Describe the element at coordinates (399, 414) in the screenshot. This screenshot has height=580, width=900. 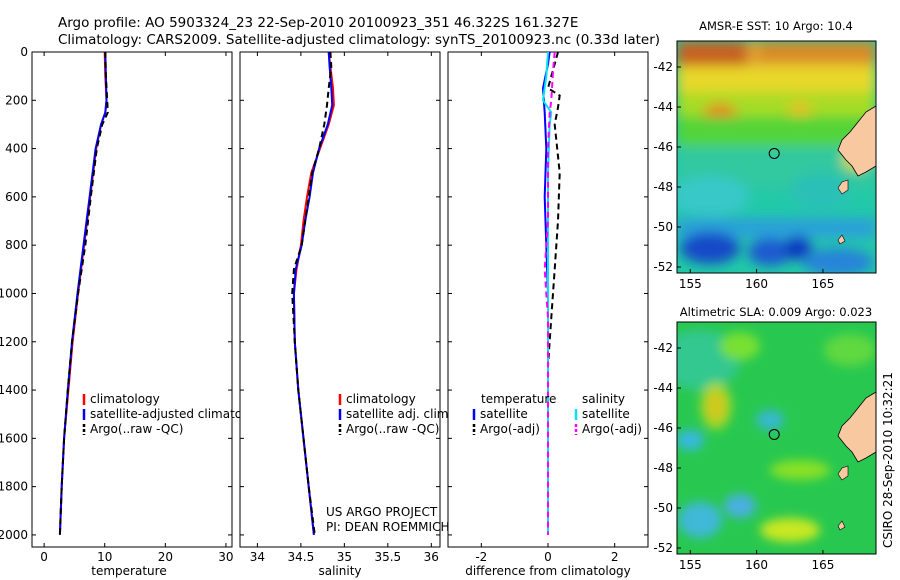
I see `legend-label: satellite adj. clim.` at that location.